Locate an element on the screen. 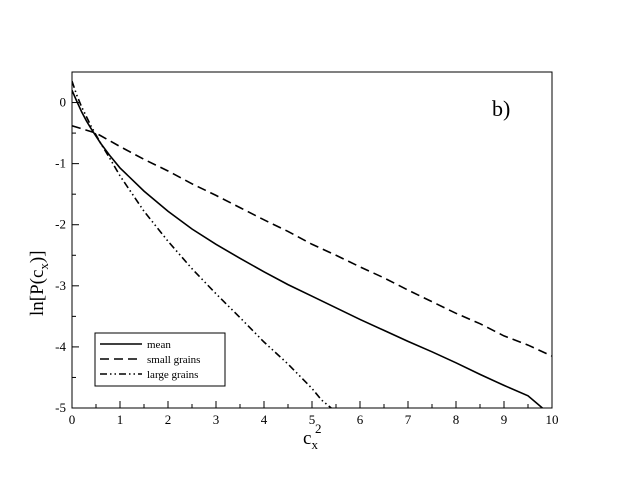 This screenshot has width=623, height=481. y-tick-label: -5 is located at coordinates (60, 407).